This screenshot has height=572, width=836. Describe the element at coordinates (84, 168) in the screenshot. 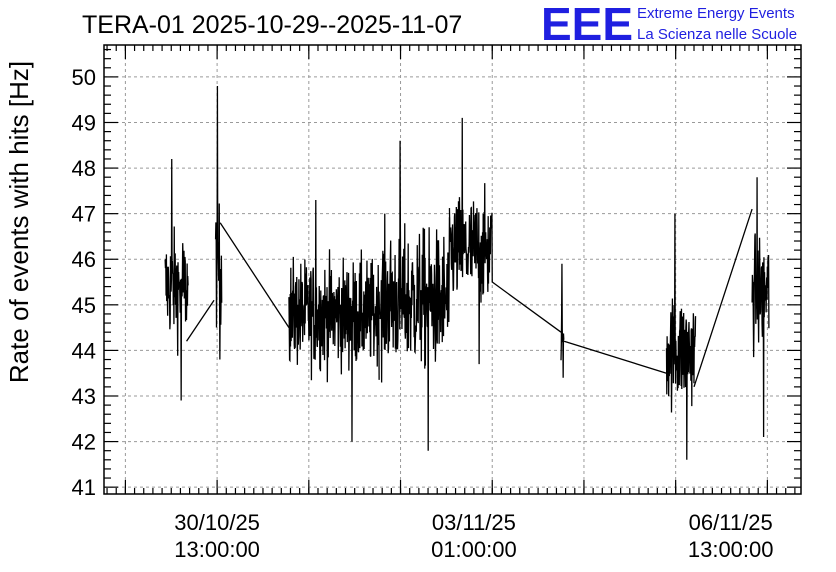

I see `y-tick-label: 48` at that location.